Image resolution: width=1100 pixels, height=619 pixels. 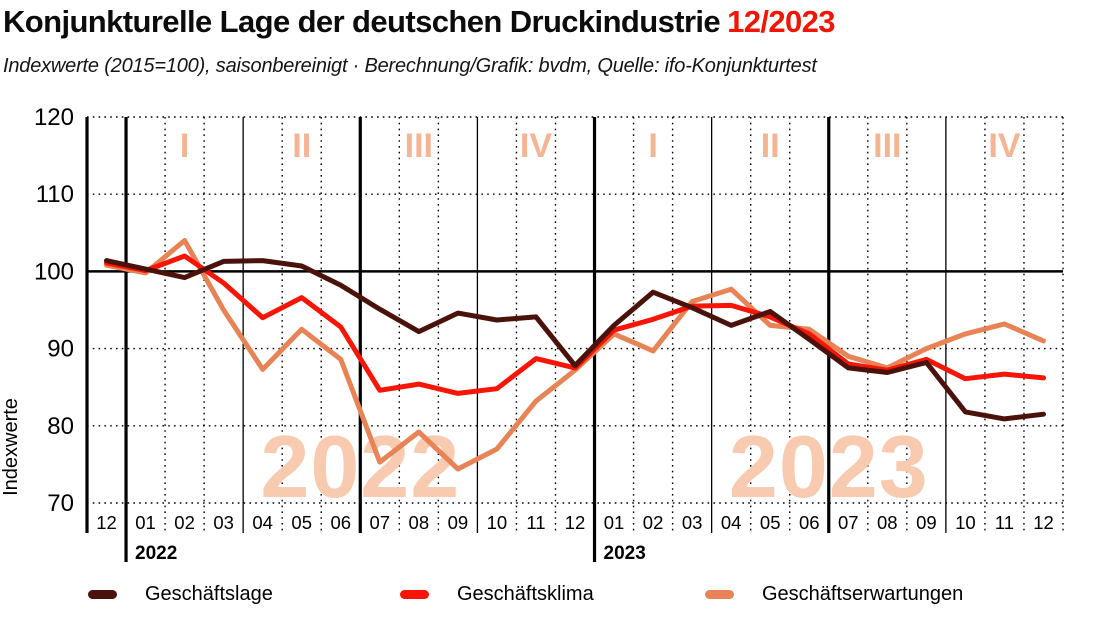 I want to click on x-tick-label-23: 11, so click(x=1004, y=522).